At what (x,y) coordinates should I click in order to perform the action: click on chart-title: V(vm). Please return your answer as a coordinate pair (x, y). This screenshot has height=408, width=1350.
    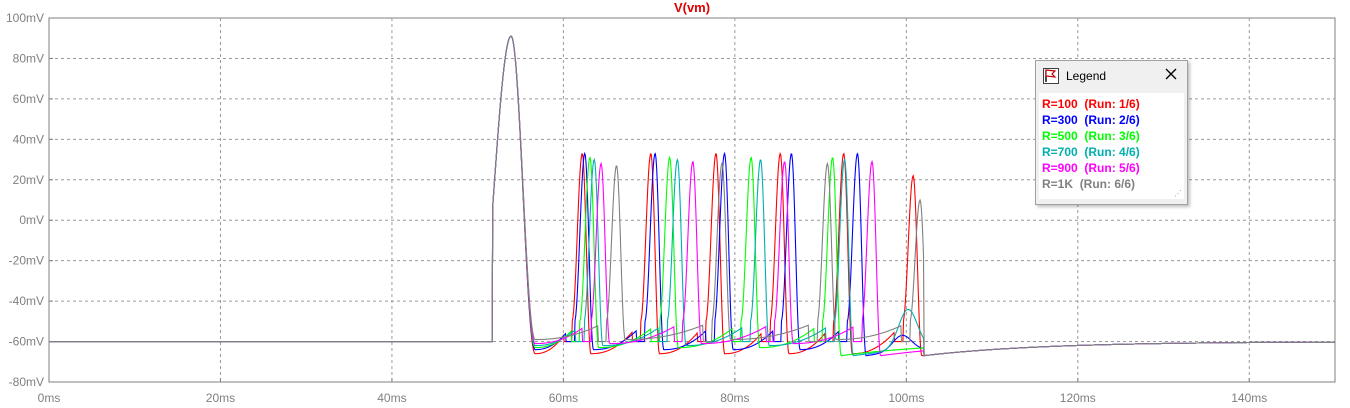
    Looking at the image, I should click on (692, 7).